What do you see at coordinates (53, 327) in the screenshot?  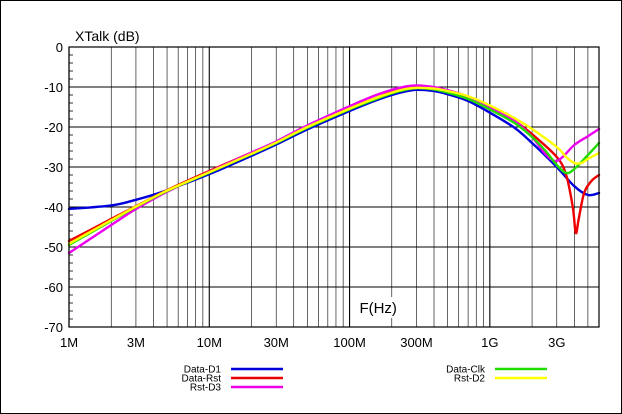 I see `y-tick-label: -70` at bounding box center [53, 327].